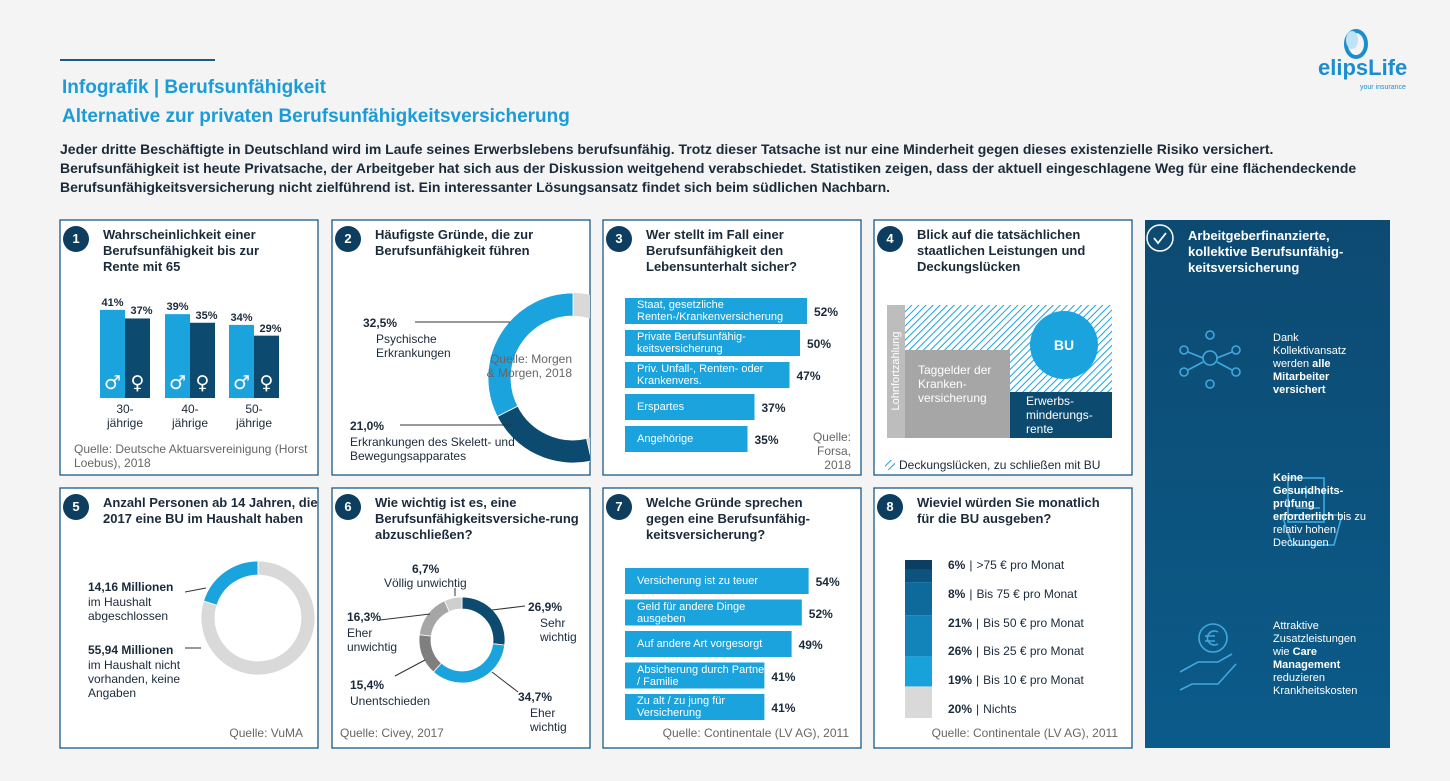  What do you see at coordinates (1310, 351) in the screenshot?
I see `sidebar-text: Dank Kollektivansatz werden` at bounding box center [1310, 351].